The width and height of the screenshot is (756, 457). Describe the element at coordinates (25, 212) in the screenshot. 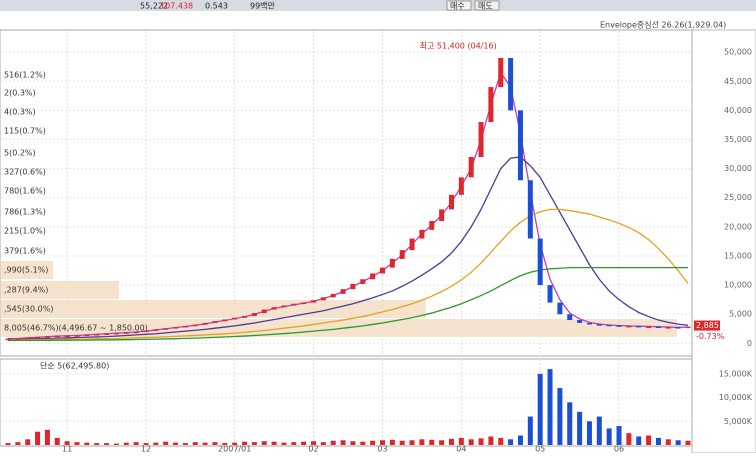

I see `profile-label: 786(1.3%)` at that location.